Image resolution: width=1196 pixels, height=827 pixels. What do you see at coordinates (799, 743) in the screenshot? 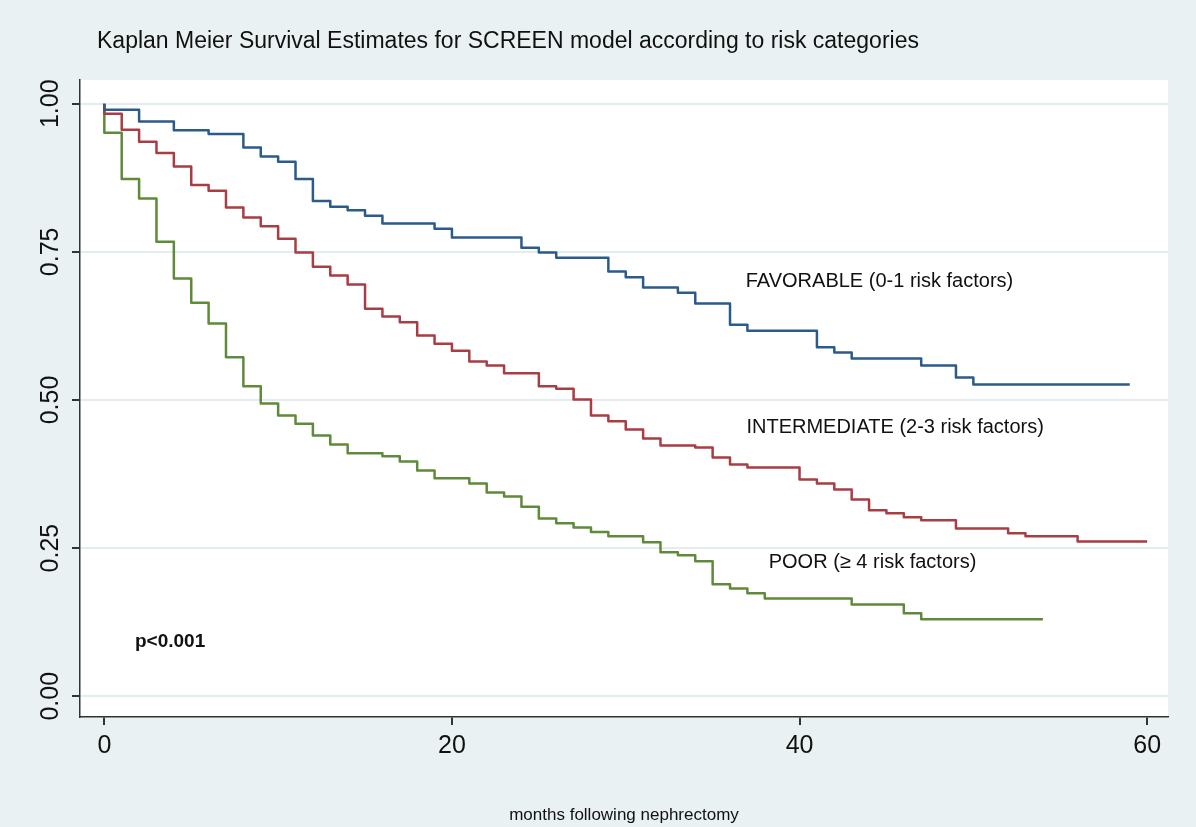
I see `x-tick-label: 40` at bounding box center [799, 743].